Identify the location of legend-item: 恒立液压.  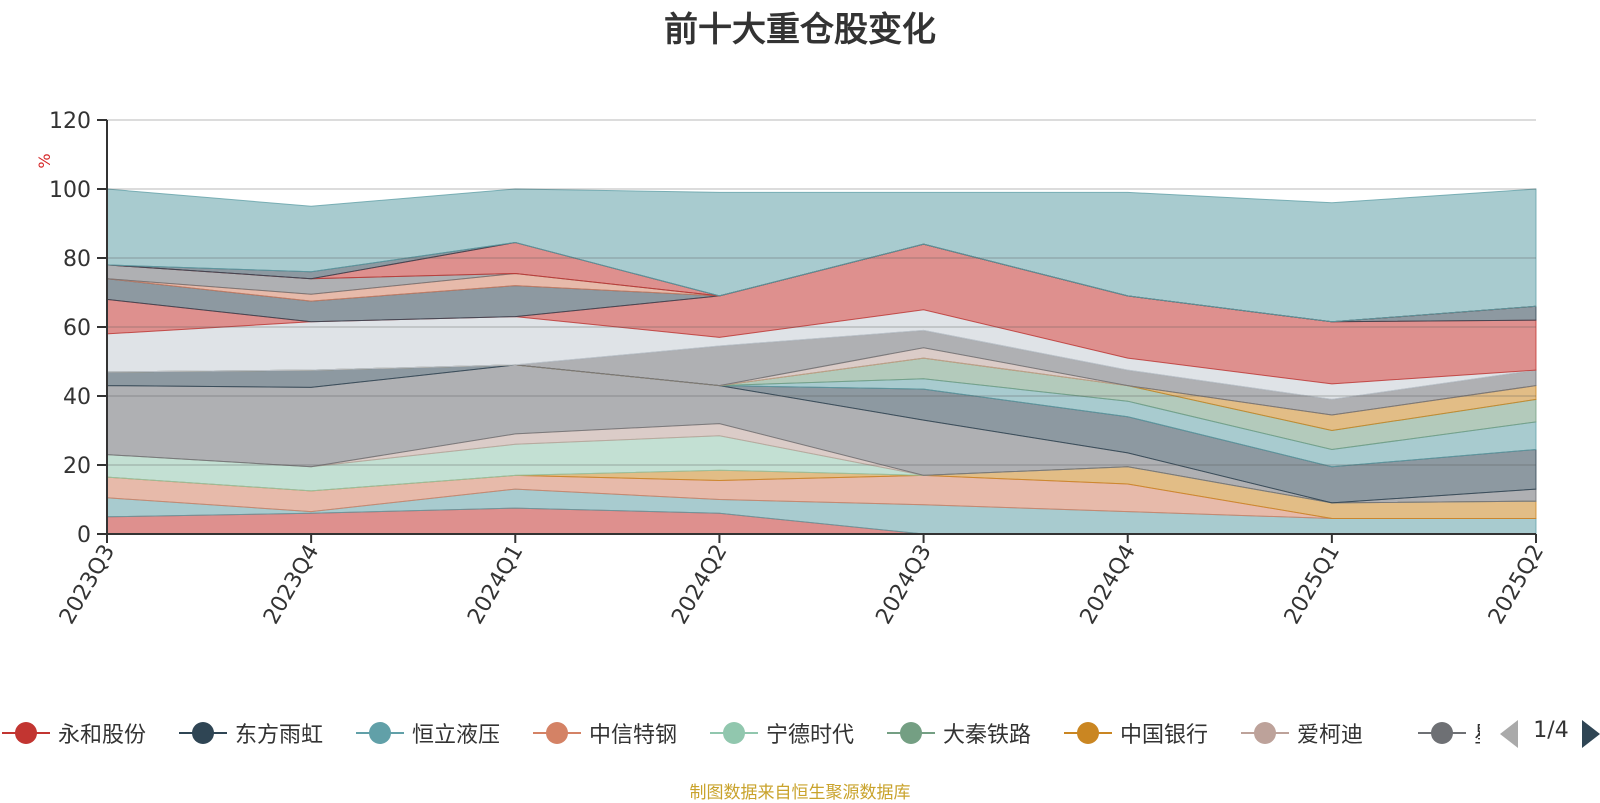
(427, 733).